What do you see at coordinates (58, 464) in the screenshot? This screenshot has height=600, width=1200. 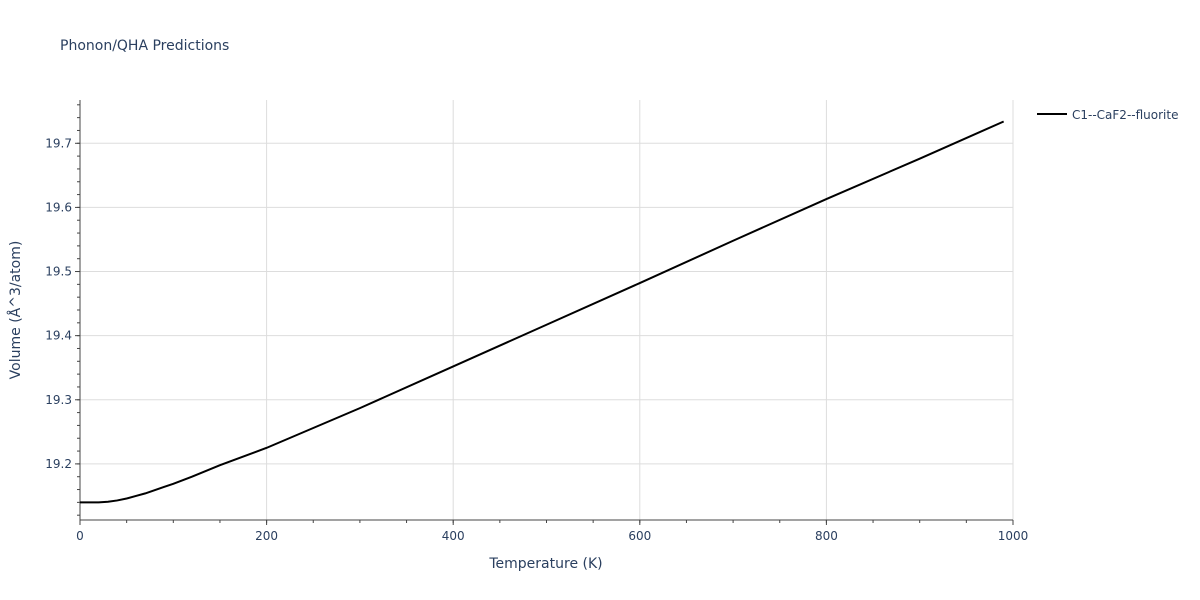 I see `y-tick-label: 19.2` at bounding box center [58, 464].